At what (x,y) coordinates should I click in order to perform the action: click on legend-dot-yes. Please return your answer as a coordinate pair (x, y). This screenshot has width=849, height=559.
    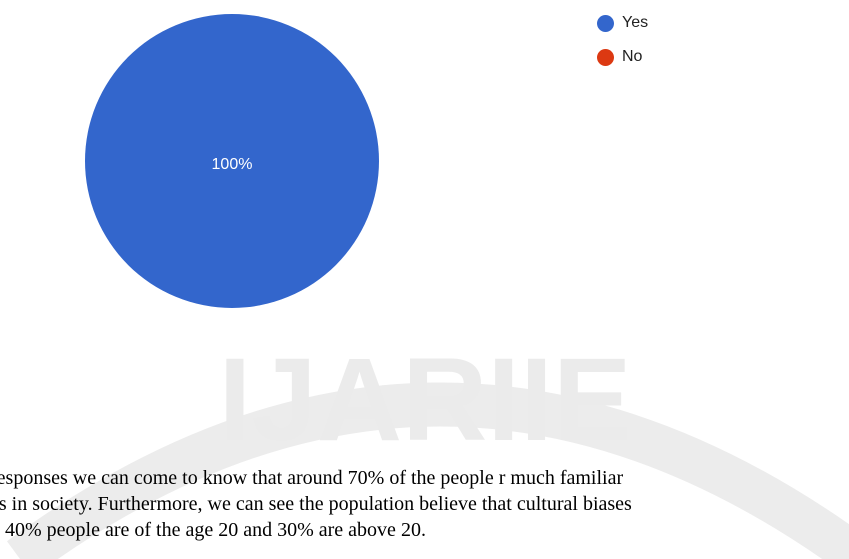
    Looking at the image, I should click on (605, 23).